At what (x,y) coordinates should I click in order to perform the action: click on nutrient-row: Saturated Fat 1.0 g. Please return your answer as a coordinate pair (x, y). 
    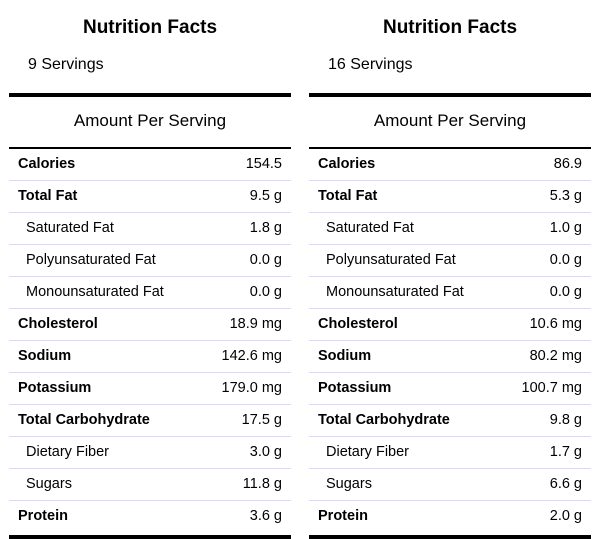
    Looking at the image, I should click on (450, 229).